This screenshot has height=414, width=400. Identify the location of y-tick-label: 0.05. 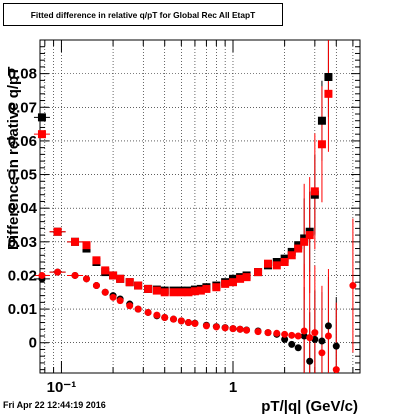
(22, 175).